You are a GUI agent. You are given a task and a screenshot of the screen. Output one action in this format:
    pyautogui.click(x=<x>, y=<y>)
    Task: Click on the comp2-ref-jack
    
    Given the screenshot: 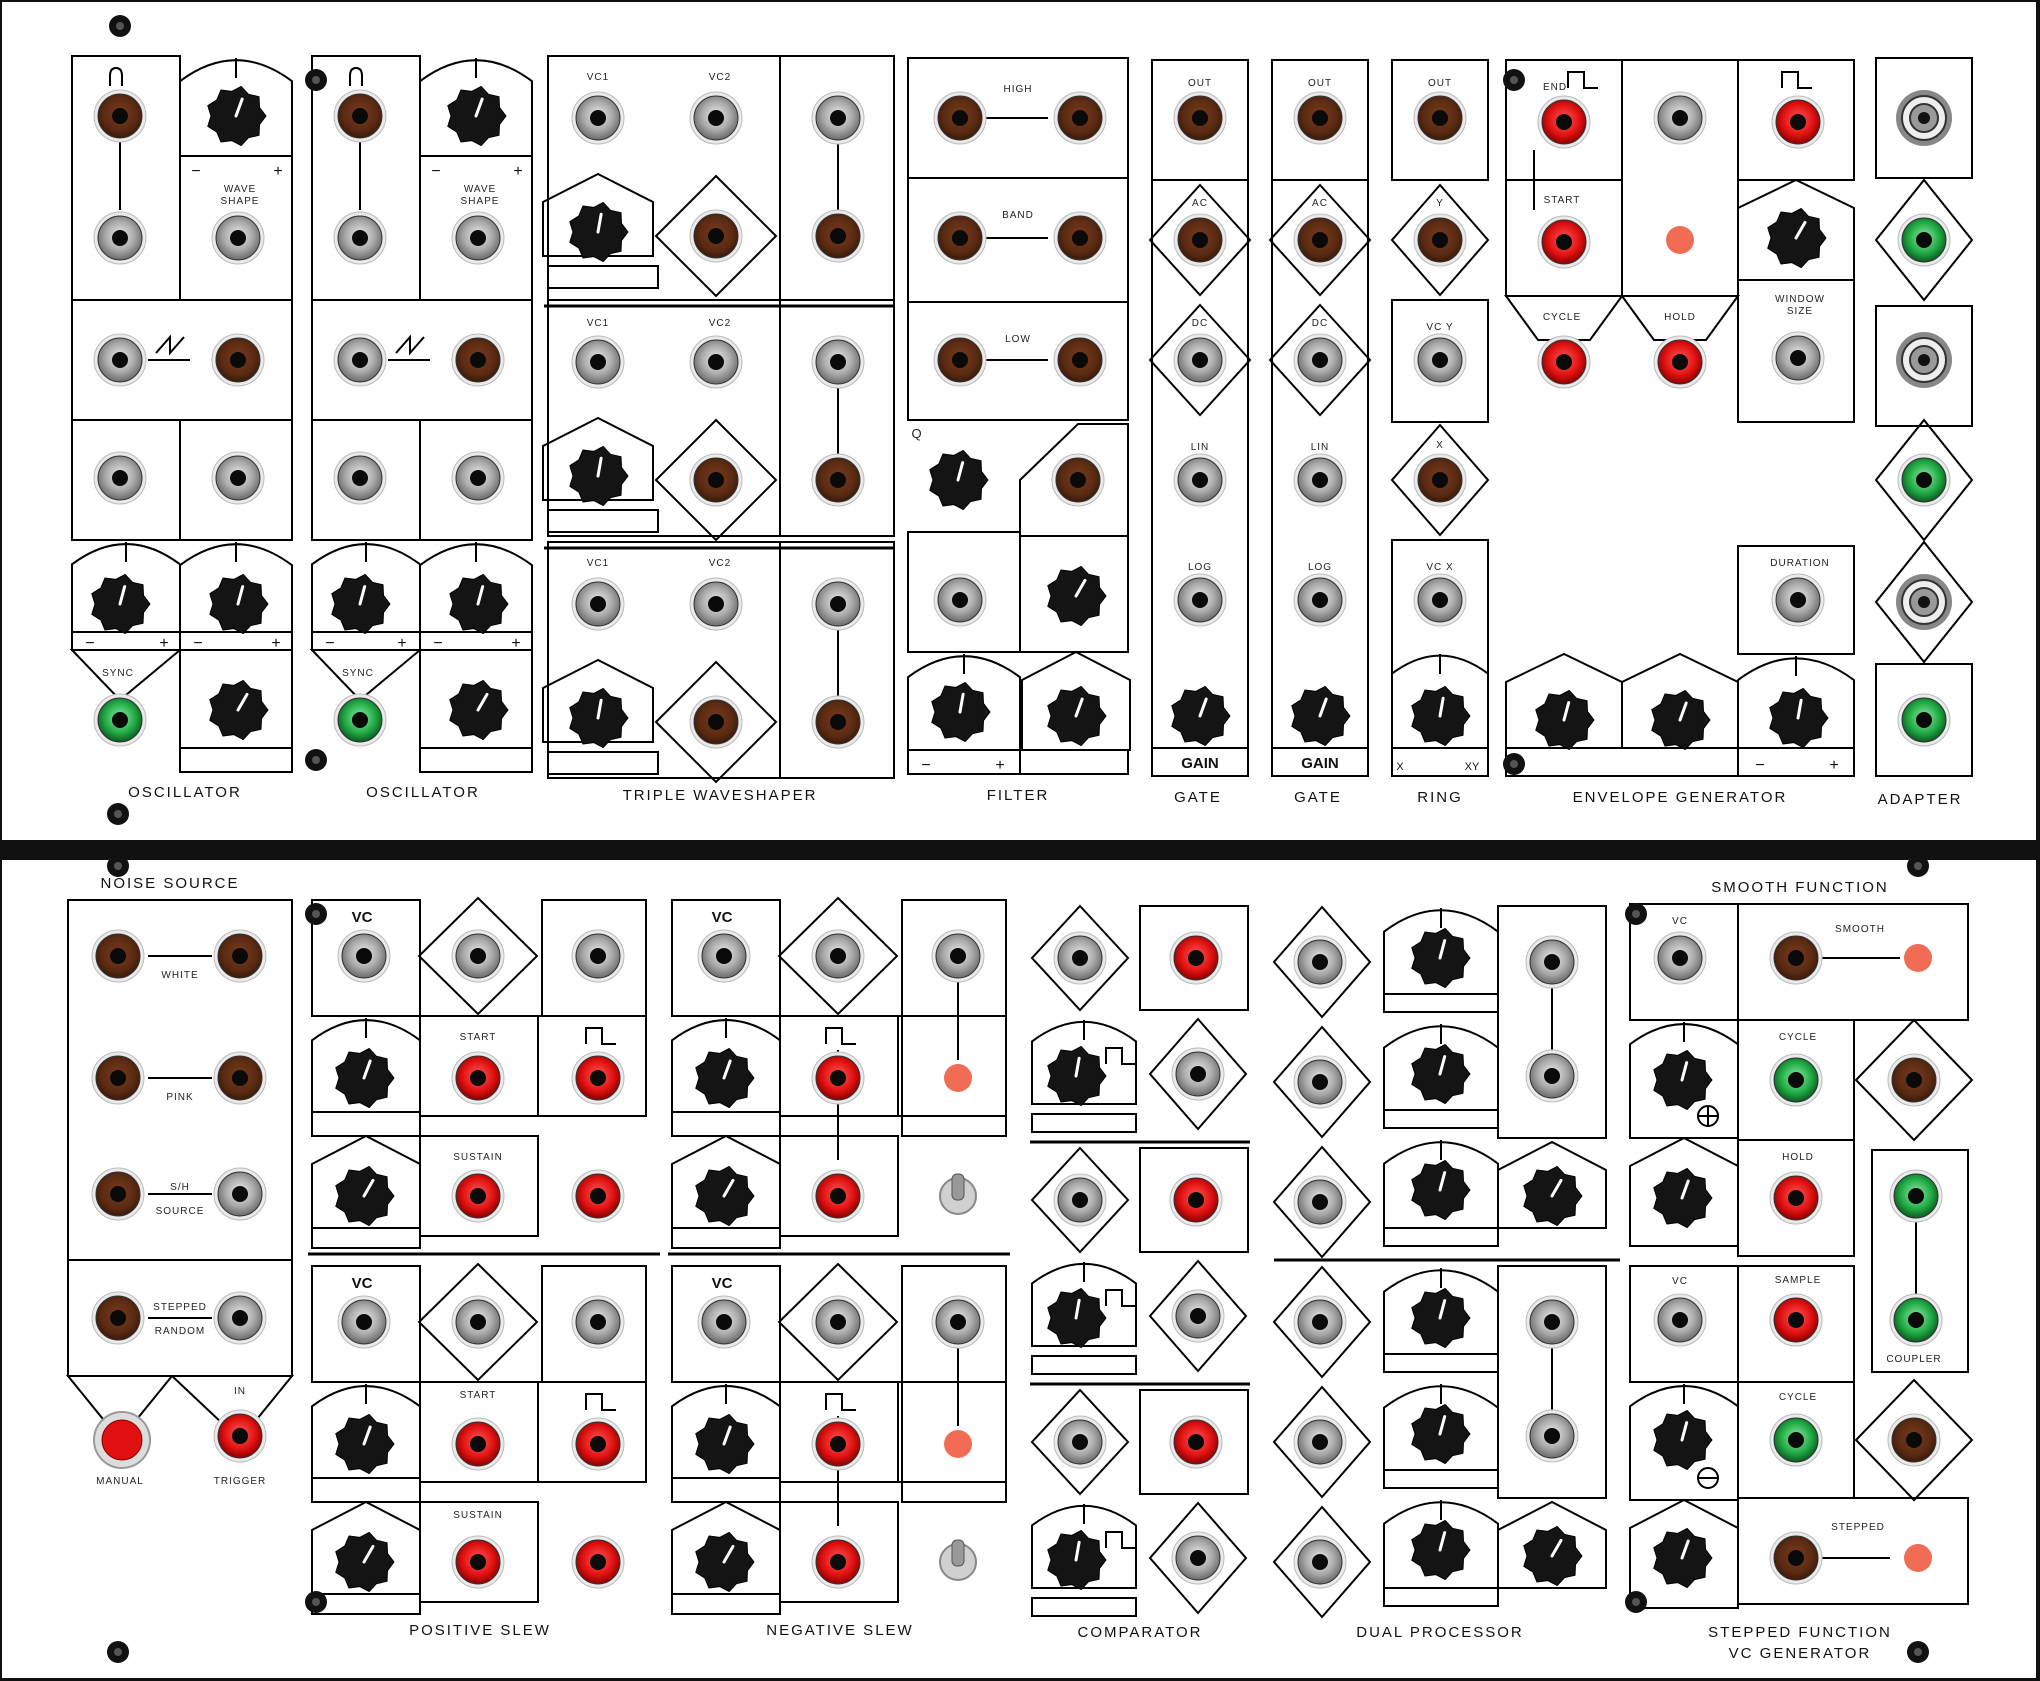 What is the action you would take?
    pyautogui.click(x=1198, y=1316)
    